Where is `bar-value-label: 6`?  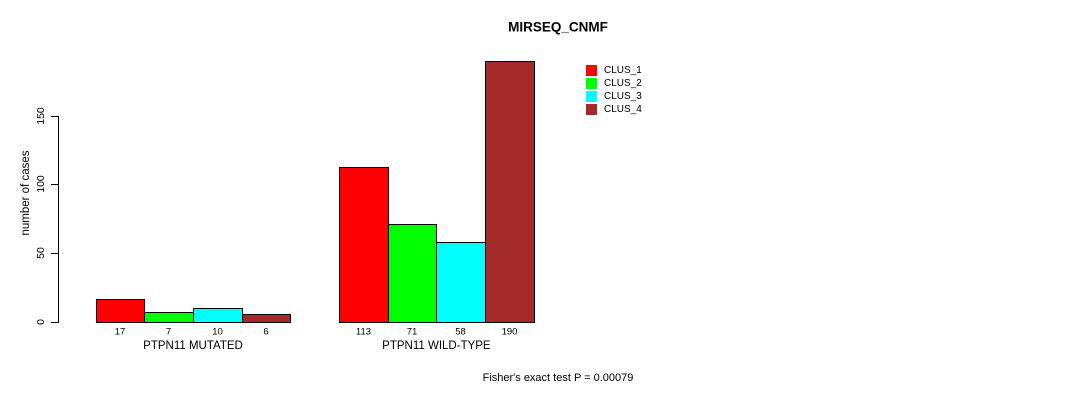 bar-value-label: 6 is located at coordinates (266, 331).